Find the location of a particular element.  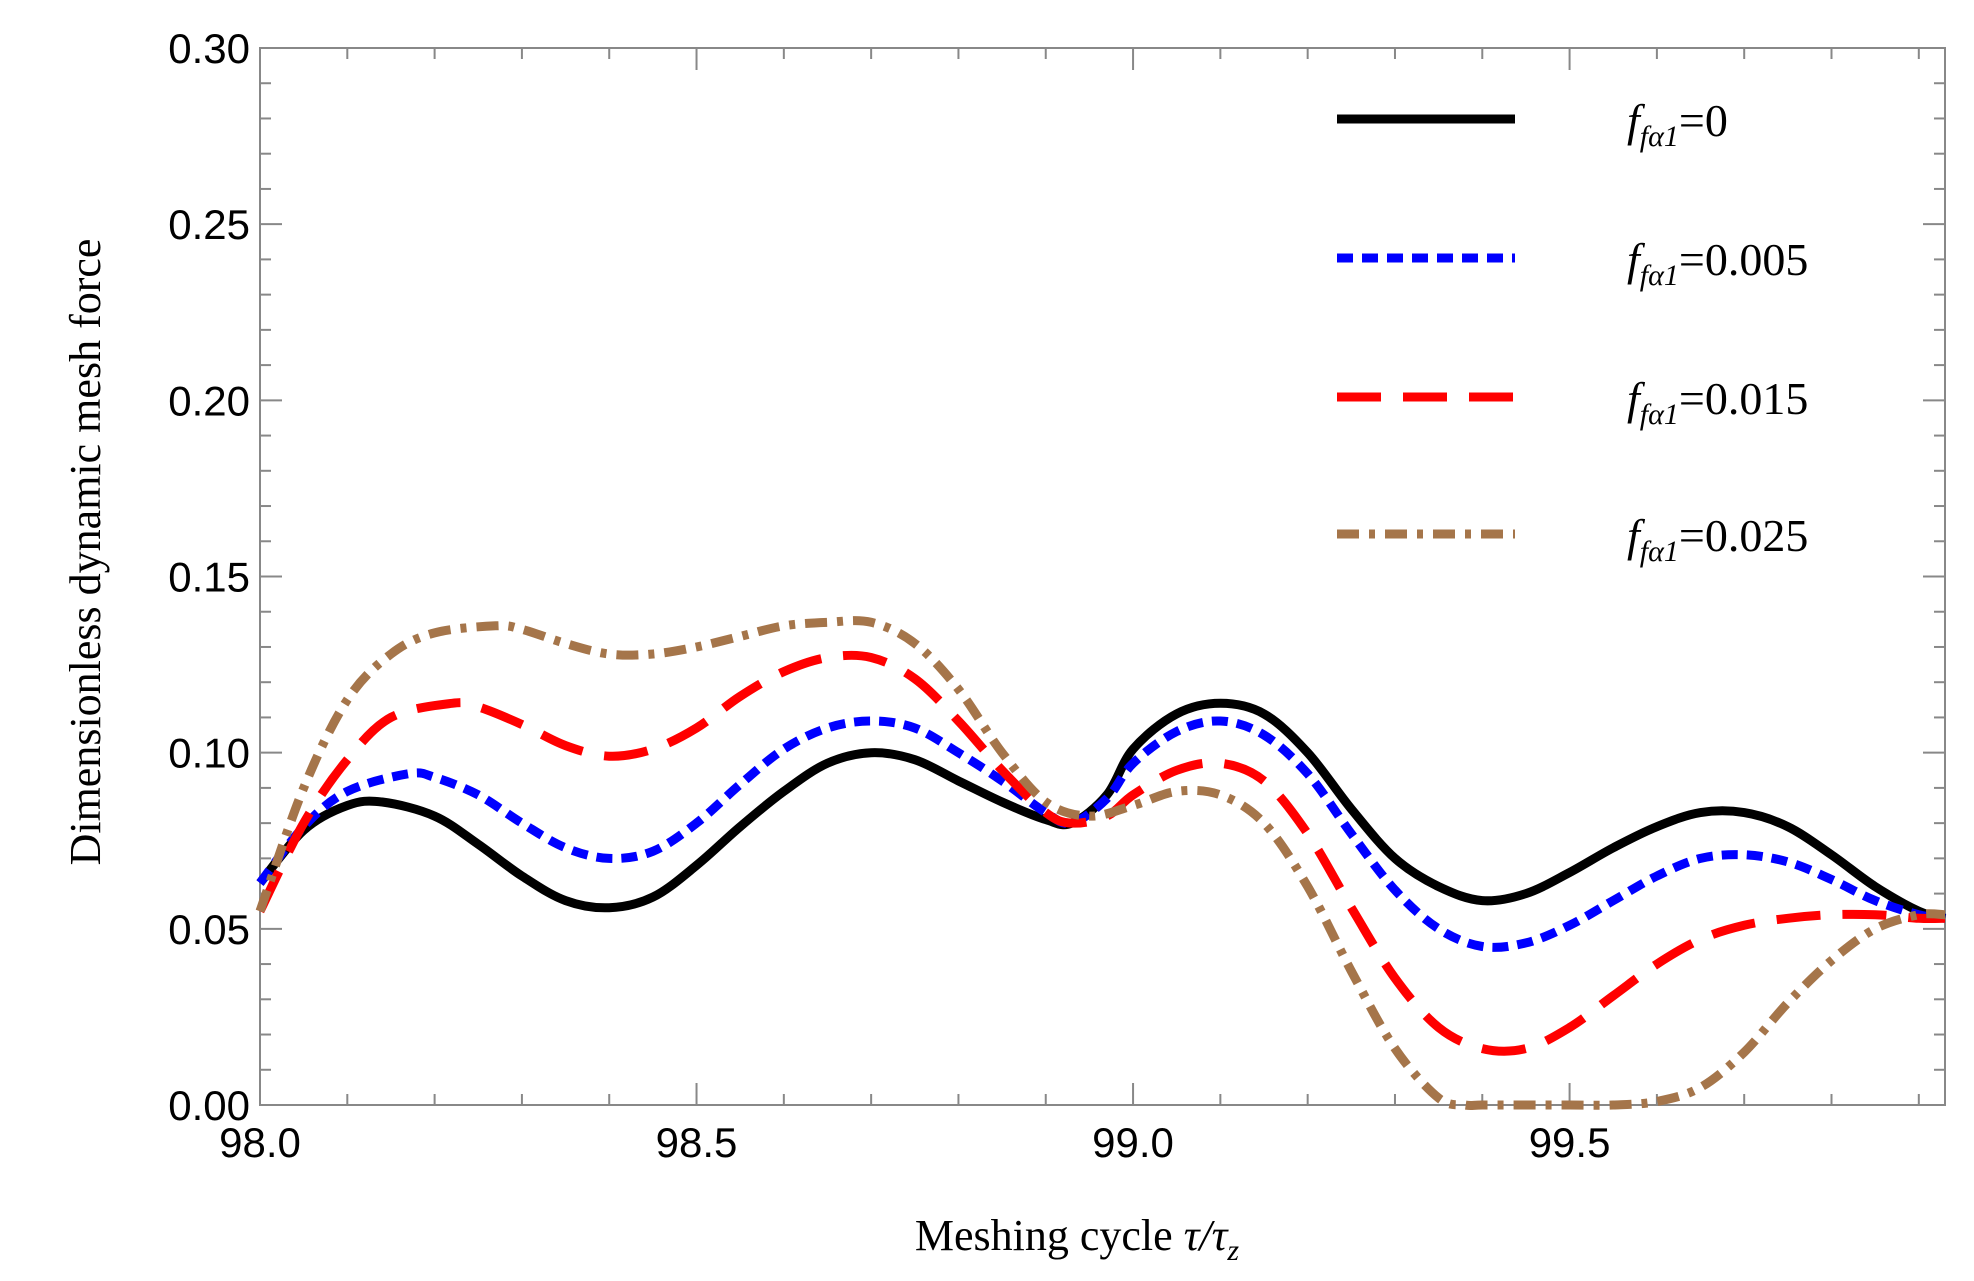

y-axis-title: Dimensionless dynamic mesh force is located at coordinates (85, 552).